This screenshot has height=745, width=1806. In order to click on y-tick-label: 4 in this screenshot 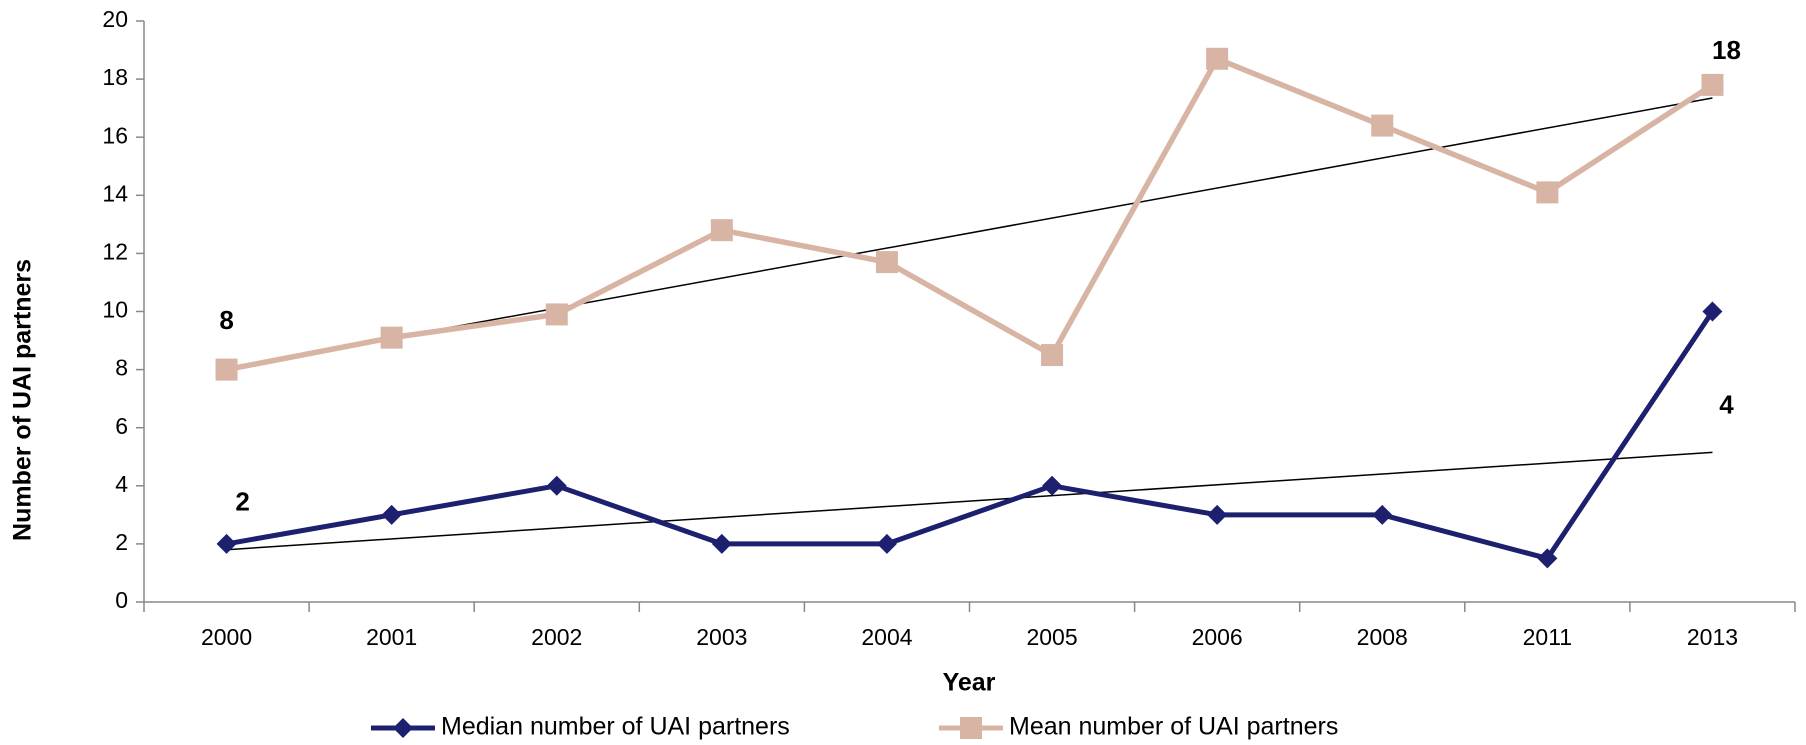, I will do `click(121, 484)`.